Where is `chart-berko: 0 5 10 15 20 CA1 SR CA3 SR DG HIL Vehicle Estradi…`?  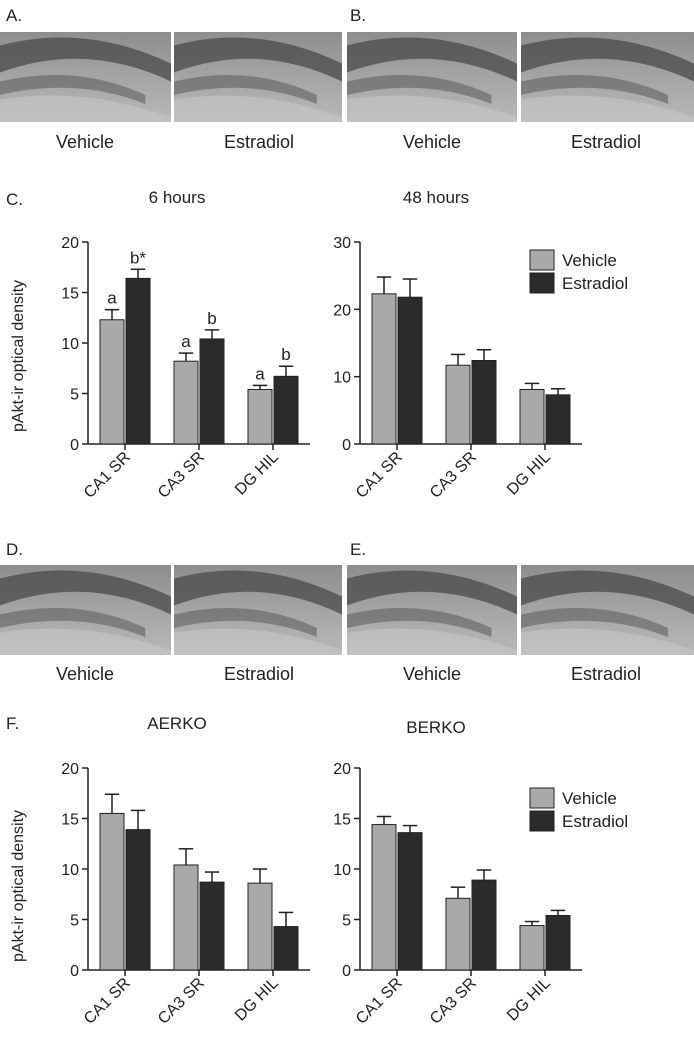
chart-berko: 0 5 10 15 20 CA1 SR CA3 SR DG HIL Vehicle Estradi… is located at coordinates (480, 894).